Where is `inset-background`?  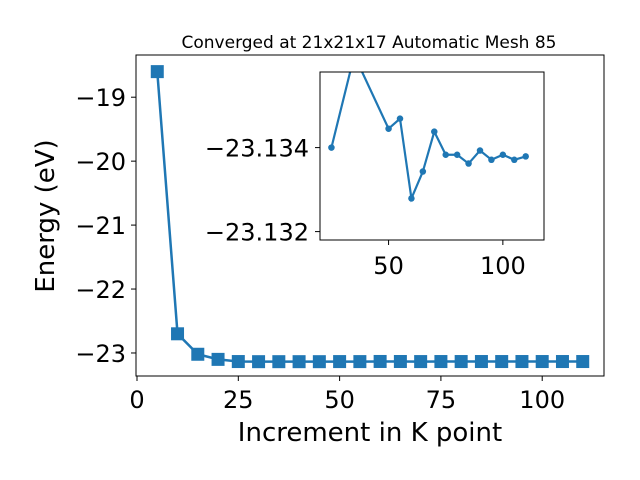
inset-background is located at coordinates (432, 156).